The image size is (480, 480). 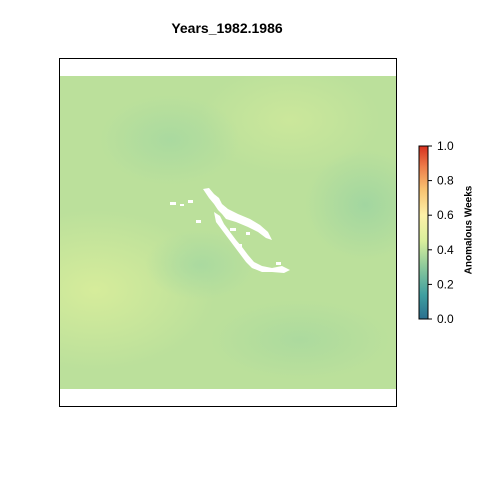 What do you see at coordinates (170, 140) in the screenshot?
I see `raster-cool-northwest` at bounding box center [170, 140].